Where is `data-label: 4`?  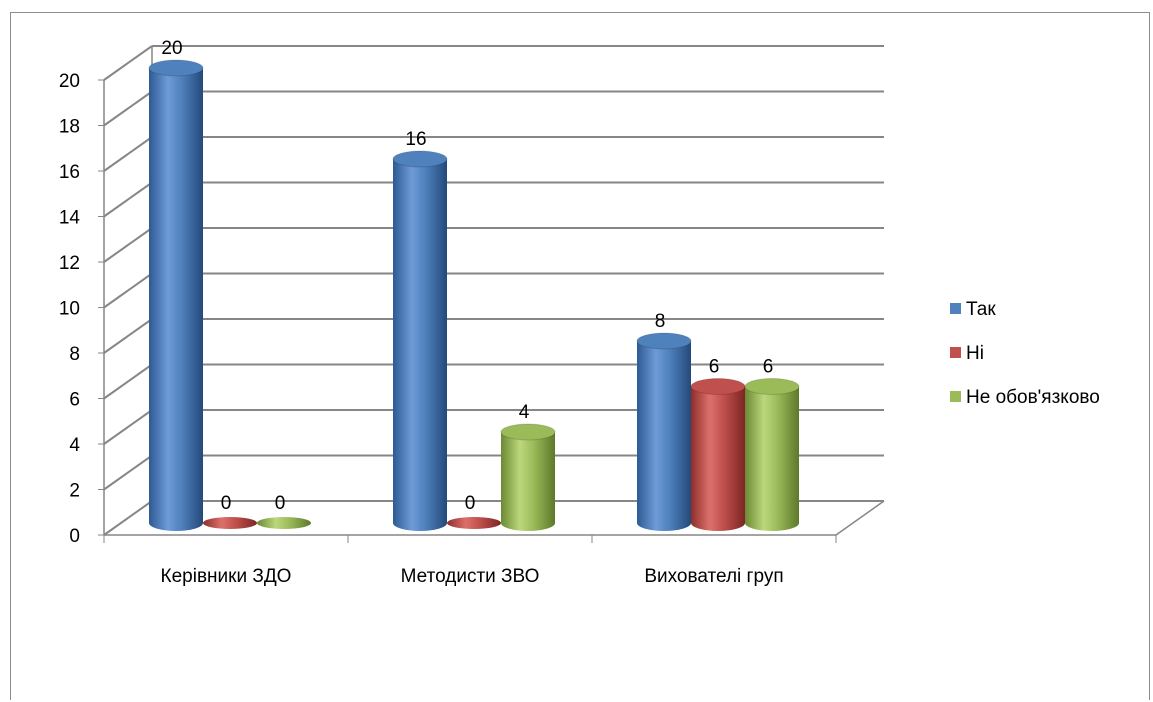 data-label: 4 is located at coordinates (524, 412).